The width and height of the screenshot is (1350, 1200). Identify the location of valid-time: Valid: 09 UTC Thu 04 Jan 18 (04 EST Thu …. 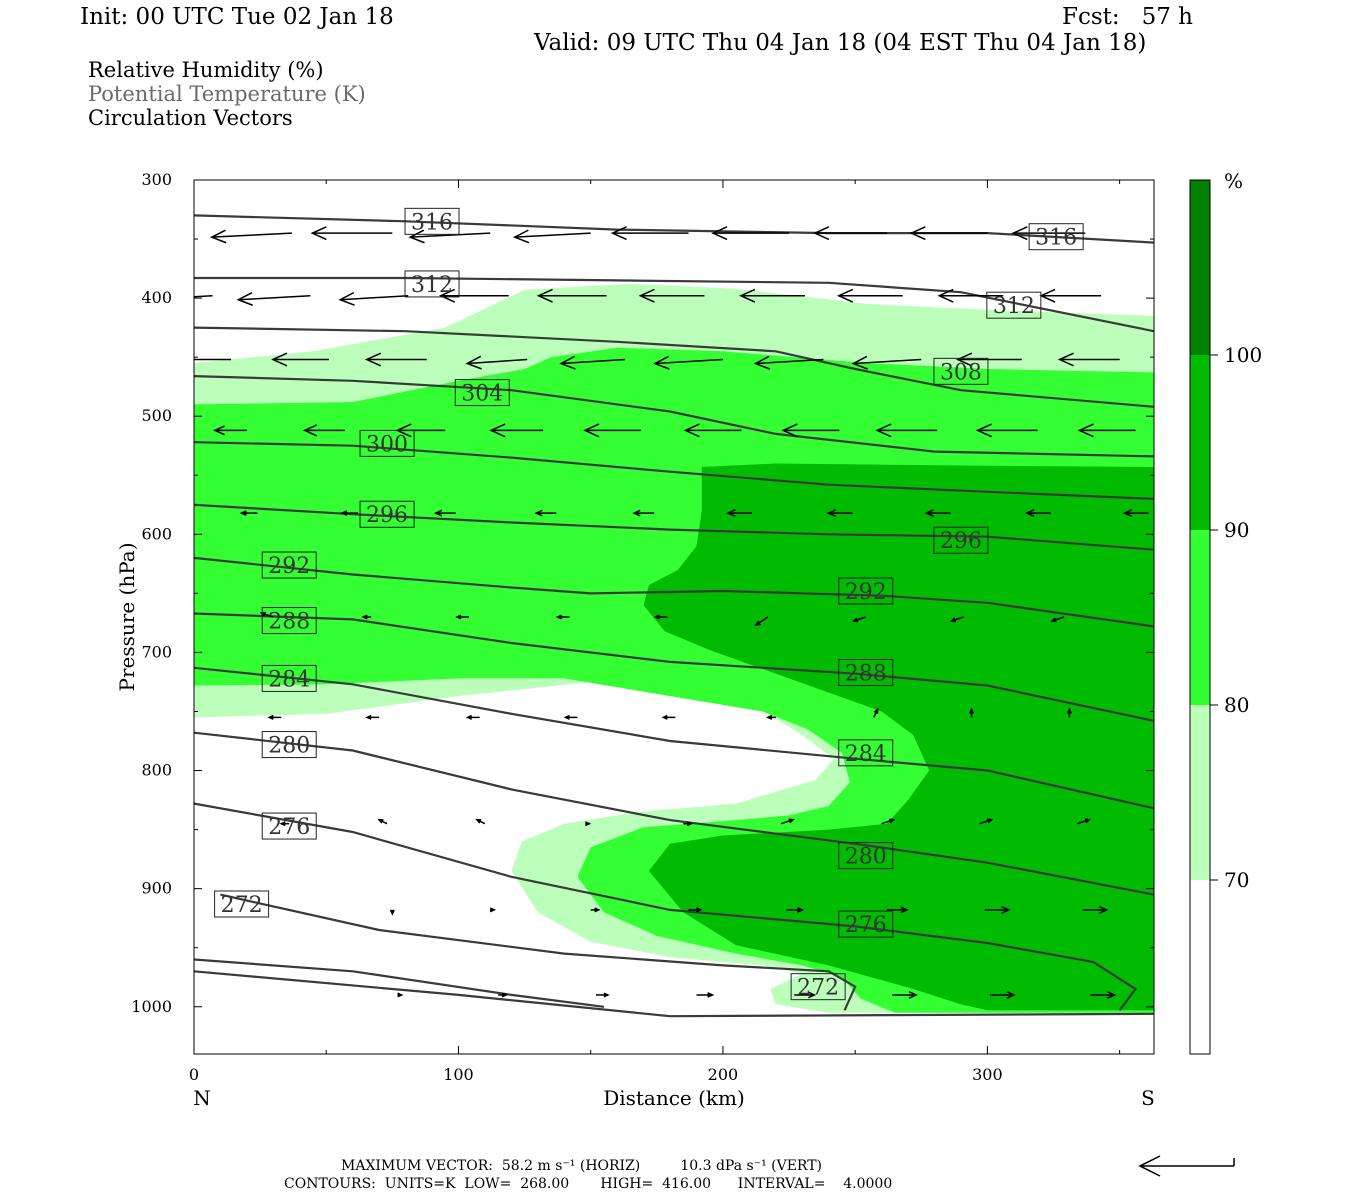
(840, 43).